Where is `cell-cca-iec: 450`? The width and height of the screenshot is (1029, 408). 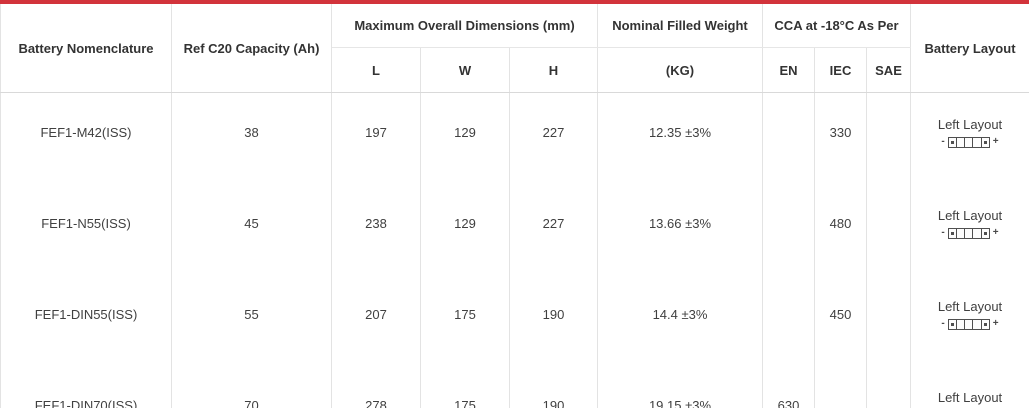
cell-cca-iec: 450 is located at coordinates (840, 320).